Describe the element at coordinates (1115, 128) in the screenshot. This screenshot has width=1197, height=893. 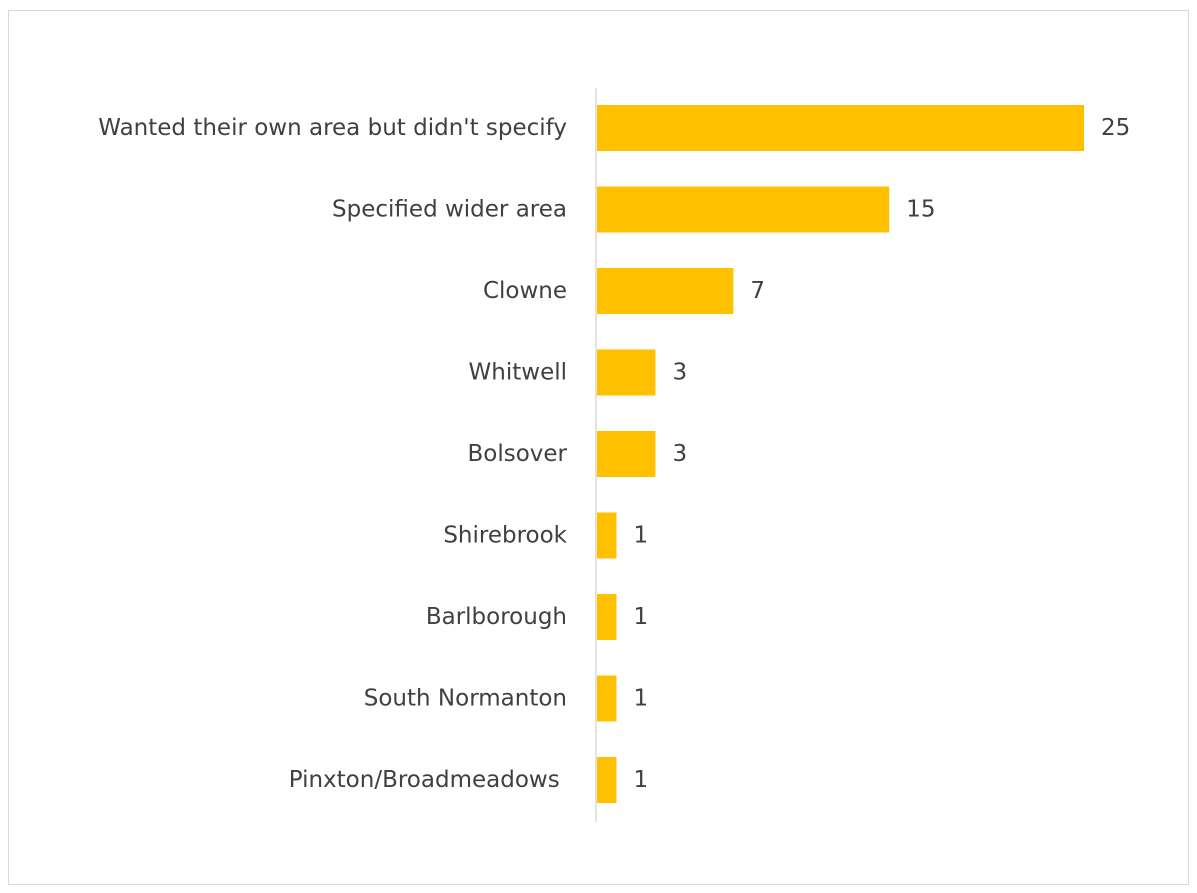
I see `value-label-wanted-their-own-area-but-didn-t-specify: 25` at that location.